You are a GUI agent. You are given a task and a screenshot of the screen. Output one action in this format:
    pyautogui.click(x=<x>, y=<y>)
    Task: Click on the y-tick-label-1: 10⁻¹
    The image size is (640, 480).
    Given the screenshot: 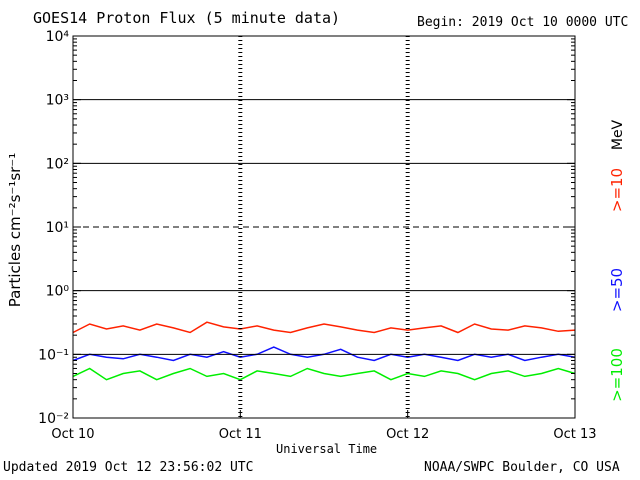 What is the action you would take?
    pyautogui.click(x=53, y=355)
    